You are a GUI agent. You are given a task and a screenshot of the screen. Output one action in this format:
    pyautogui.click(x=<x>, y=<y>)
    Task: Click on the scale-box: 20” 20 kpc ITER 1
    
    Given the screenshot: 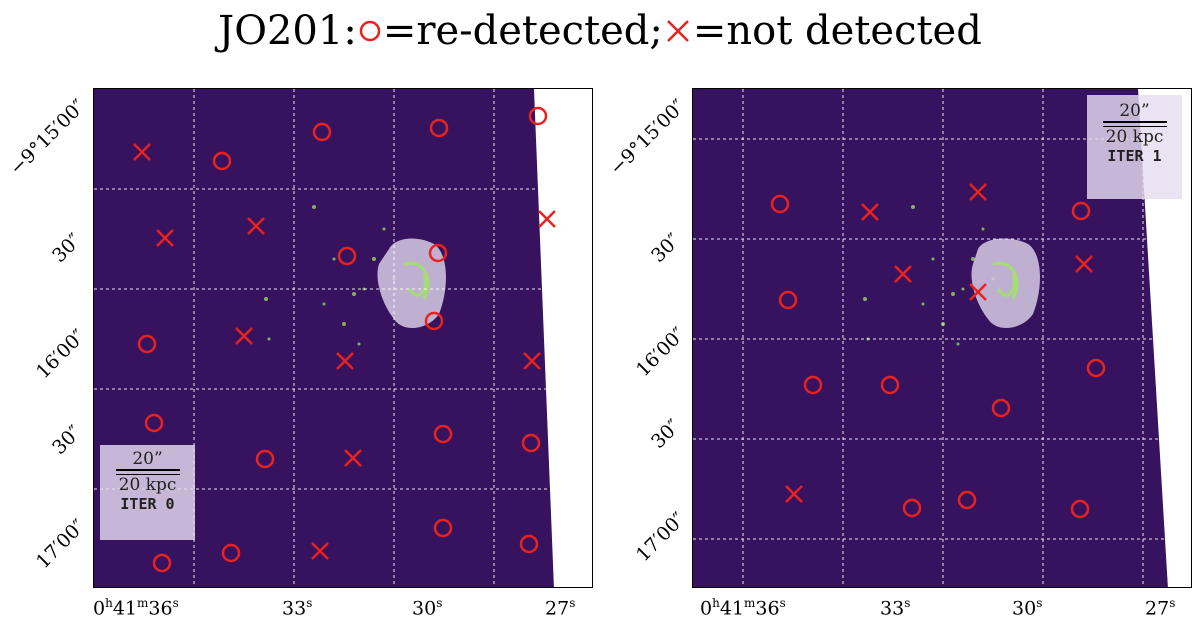 What is the action you would take?
    pyautogui.click(x=1134, y=147)
    